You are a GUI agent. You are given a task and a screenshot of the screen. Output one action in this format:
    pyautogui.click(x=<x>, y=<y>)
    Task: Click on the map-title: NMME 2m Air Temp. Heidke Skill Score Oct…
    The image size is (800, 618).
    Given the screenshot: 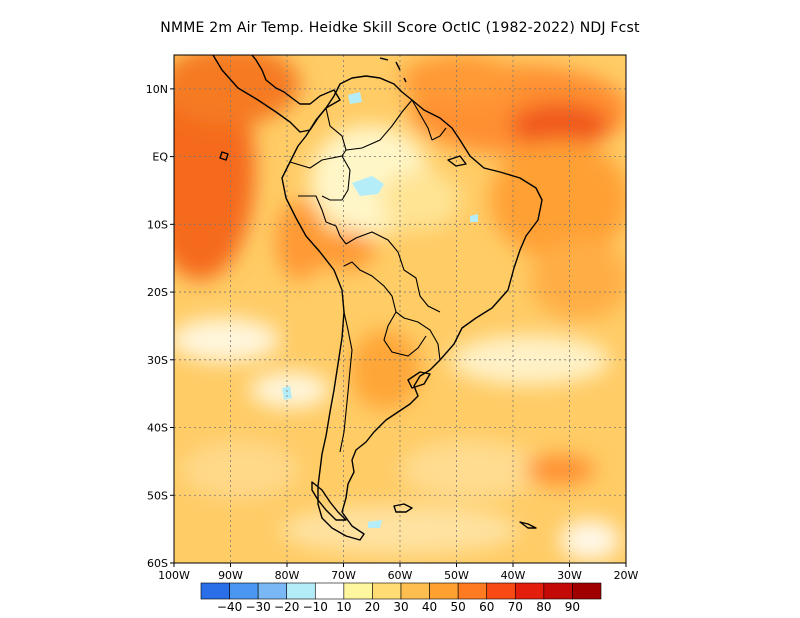 What is the action you would take?
    pyautogui.click(x=400, y=28)
    